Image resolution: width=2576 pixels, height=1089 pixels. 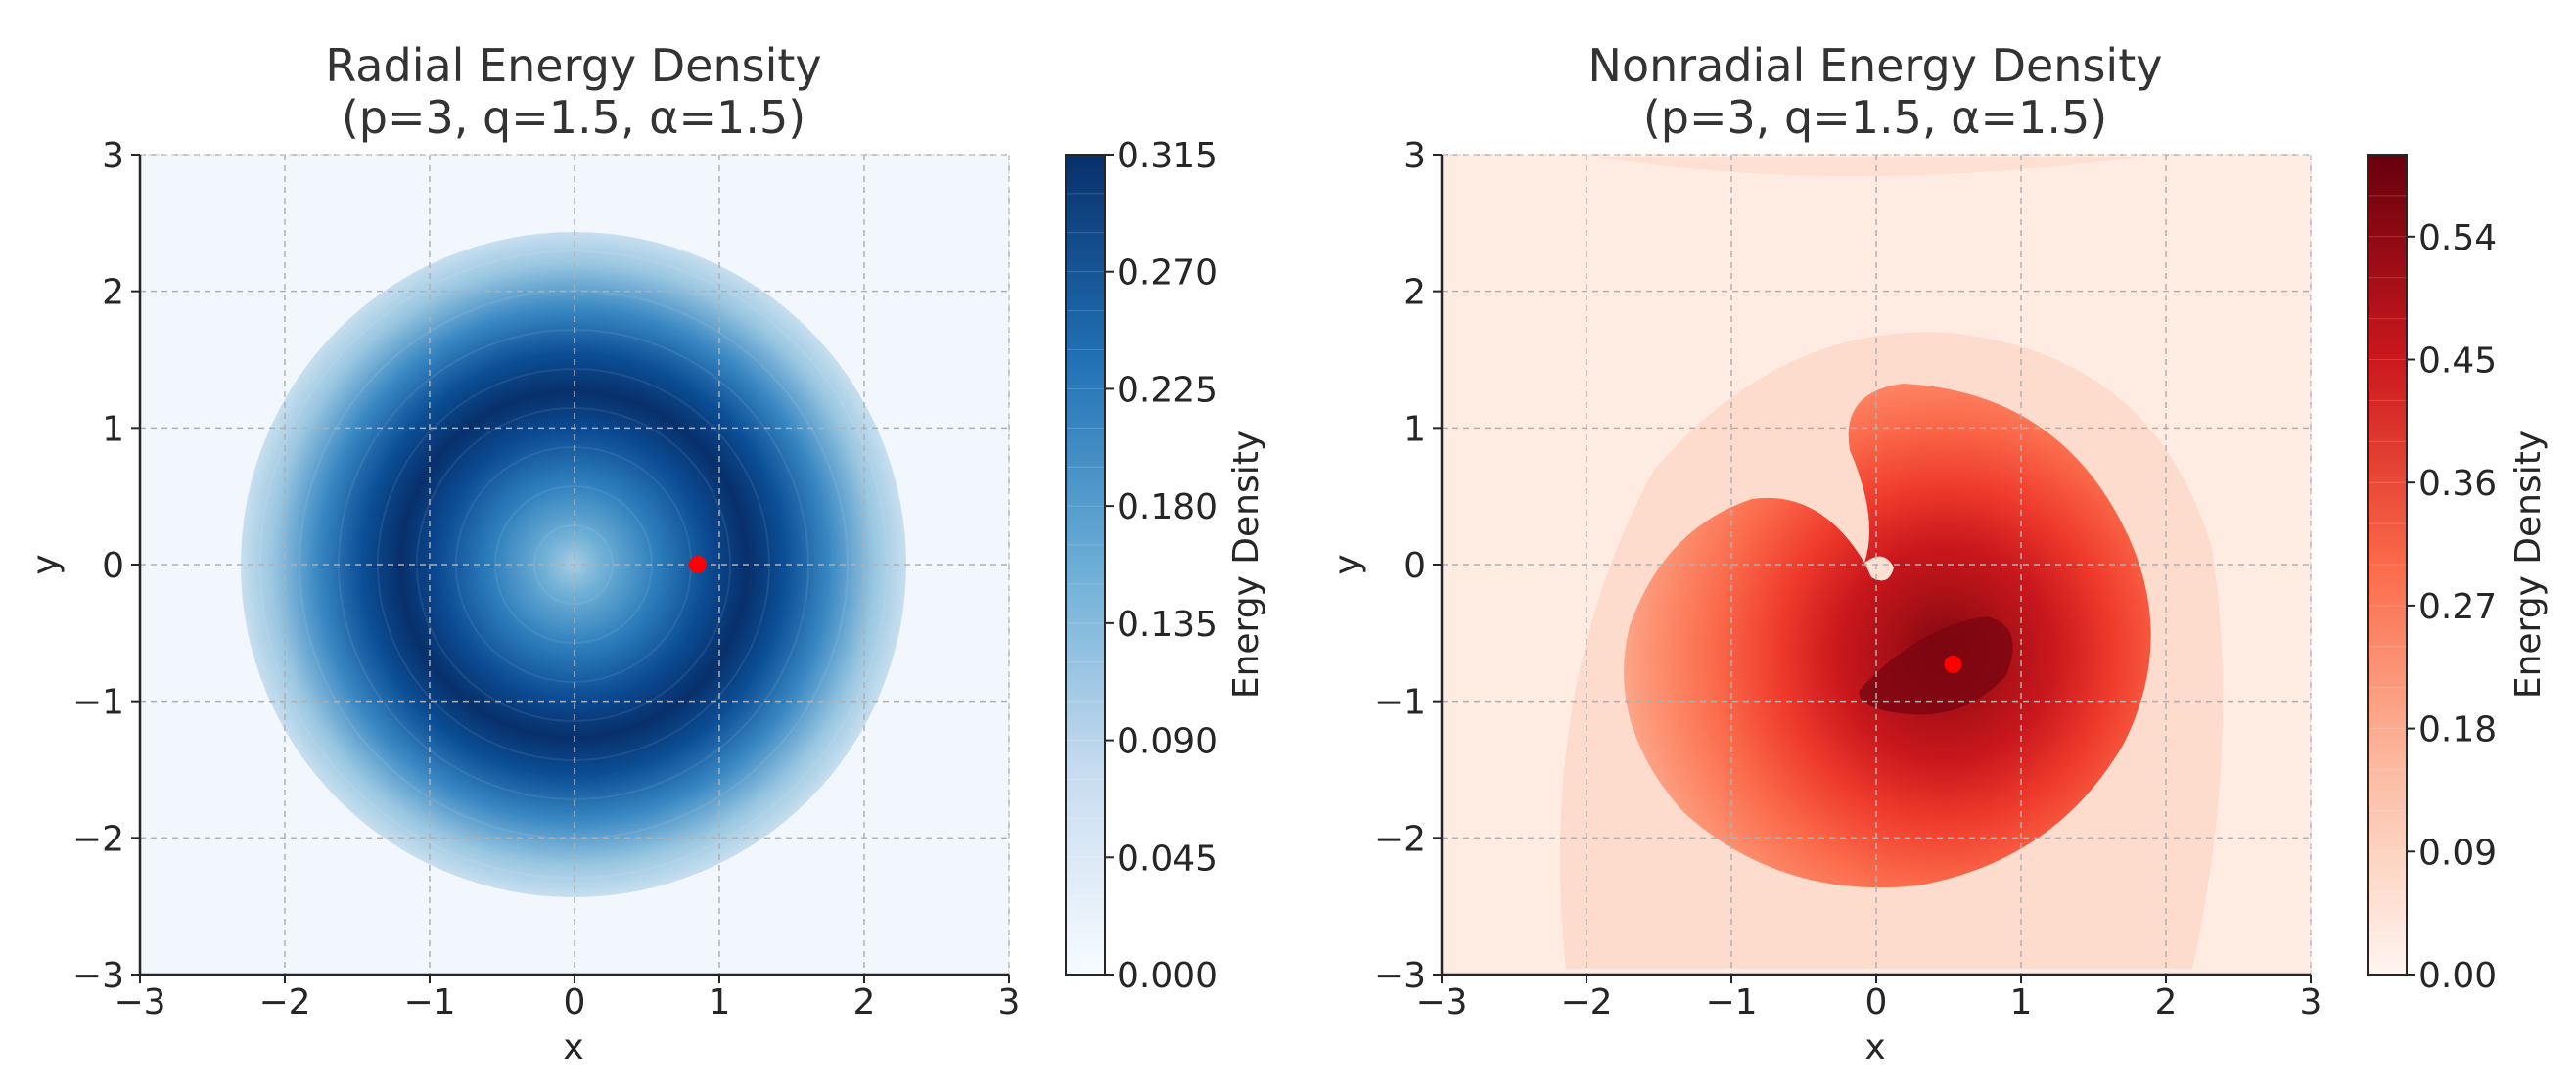 What do you see at coordinates (1347, 564) in the screenshot?
I see `nonradial-y-label: y` at bounding box center [1347, 564].